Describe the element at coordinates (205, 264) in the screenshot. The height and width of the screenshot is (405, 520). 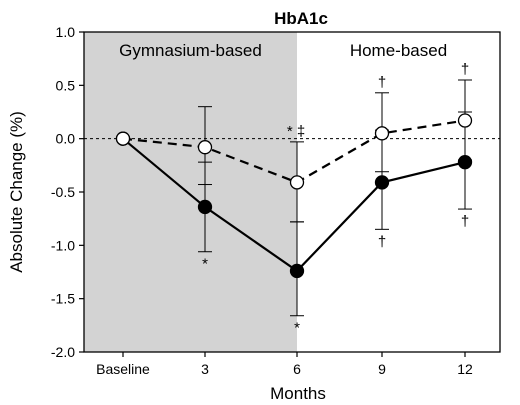
I see `series-0-significance-mark-0: *` at that location.